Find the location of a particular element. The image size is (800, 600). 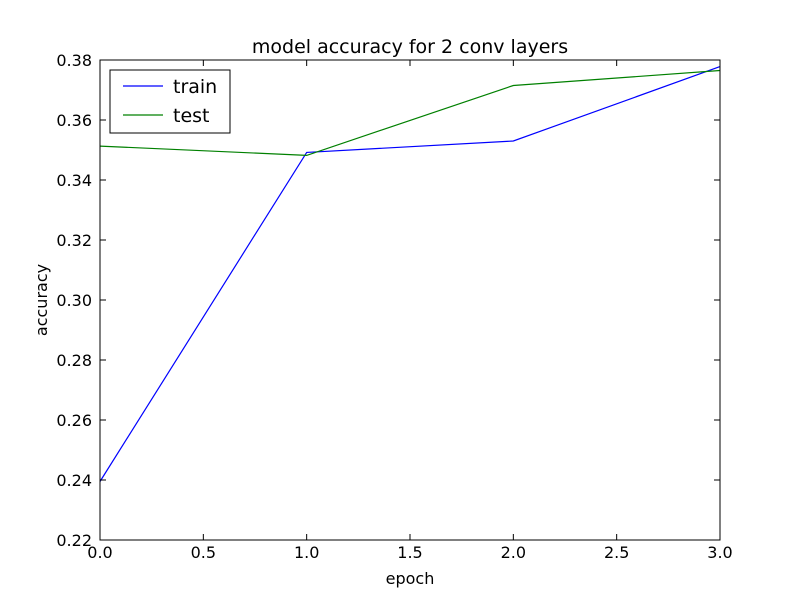

chart-title: model accuracy for 2 conv layers is located at coordinates (410, 47).